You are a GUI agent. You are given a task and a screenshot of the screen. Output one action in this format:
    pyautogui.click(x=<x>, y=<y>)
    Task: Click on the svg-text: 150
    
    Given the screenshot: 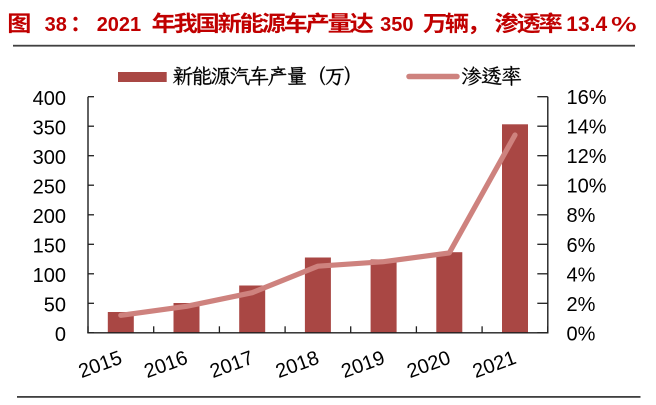 What is the action you would take?
    pyautogui.click(x=49, y=247)
    